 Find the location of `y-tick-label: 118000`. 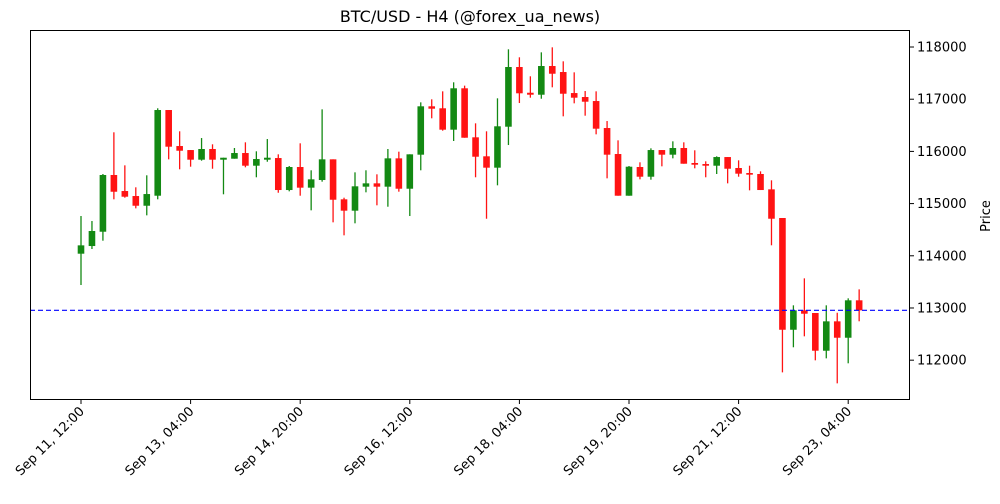

y-tick-label: 118000 is located at coordinates (942, 48).